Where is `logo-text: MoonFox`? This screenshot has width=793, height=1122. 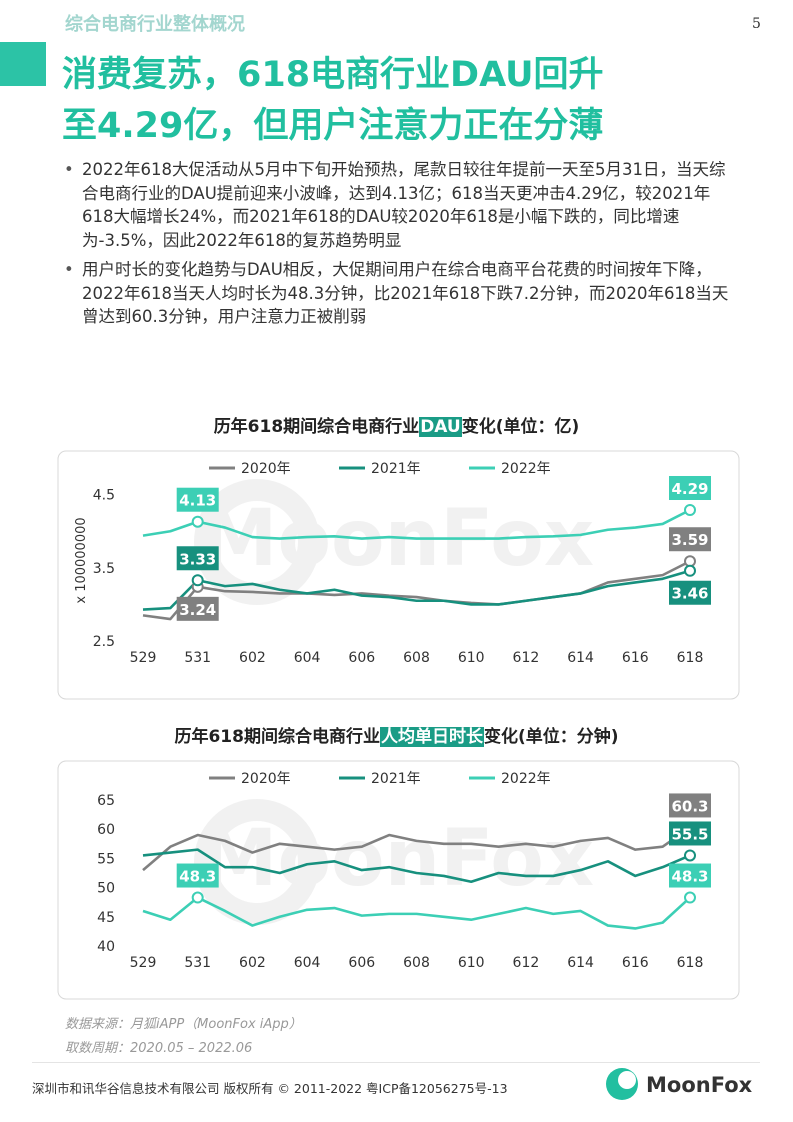 logo-text: MoonFox is located at coordinates (699, 1085).